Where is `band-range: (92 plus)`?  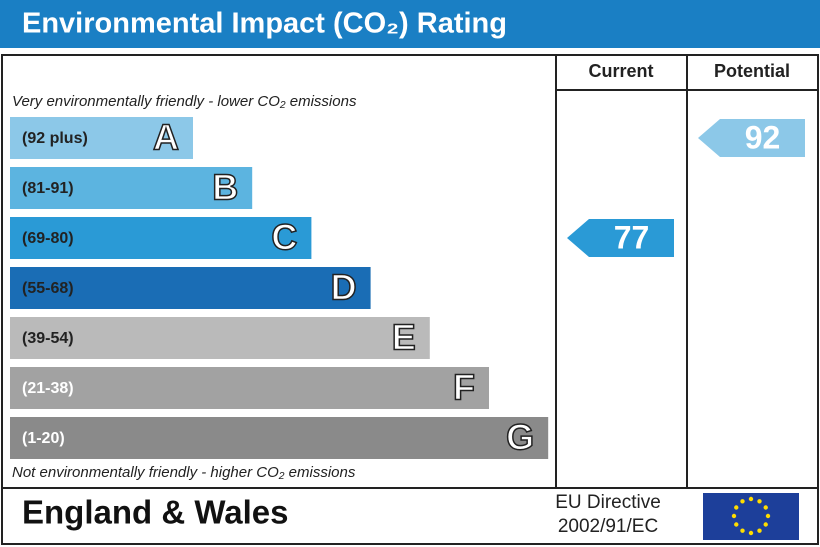
band-range: (92 plus) is located at coordinates (55, 138).